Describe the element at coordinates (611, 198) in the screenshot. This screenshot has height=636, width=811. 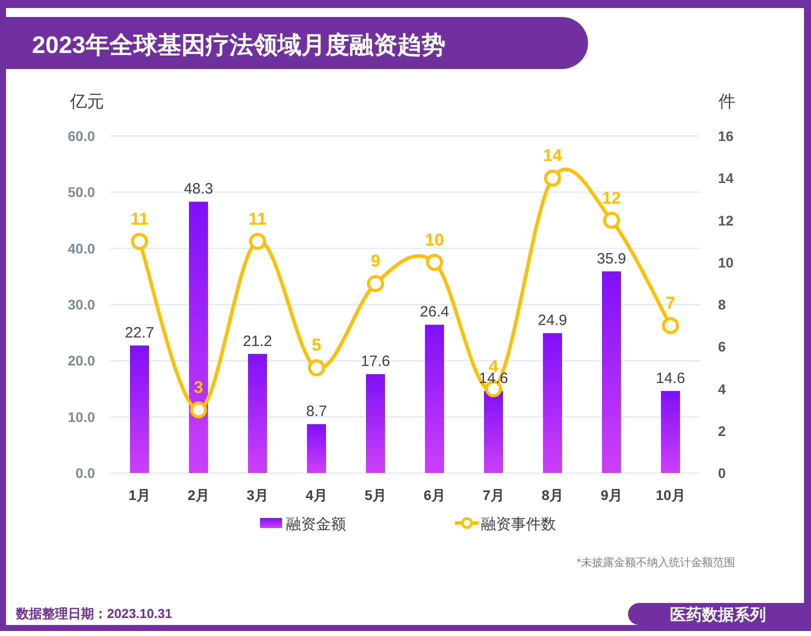
I see `line-label: 12` at that location.